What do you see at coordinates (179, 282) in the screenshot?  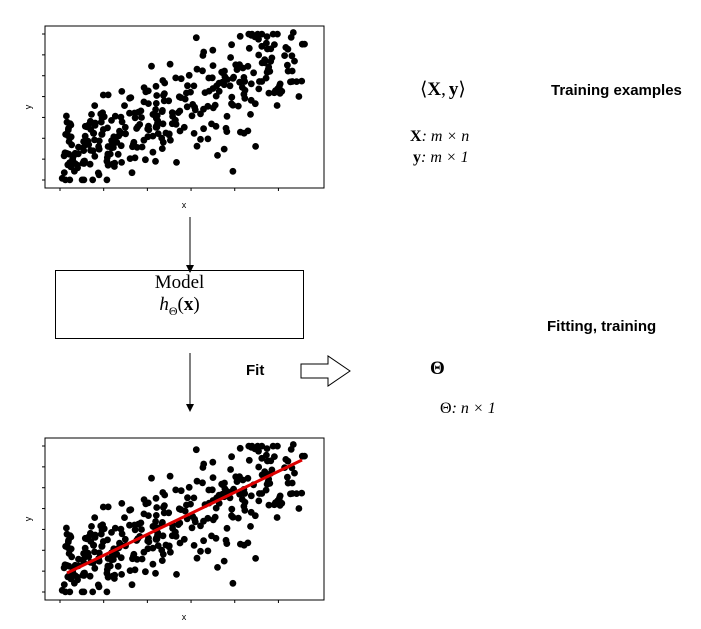 I see `model-title: Model` at bounding box center [179, 282].